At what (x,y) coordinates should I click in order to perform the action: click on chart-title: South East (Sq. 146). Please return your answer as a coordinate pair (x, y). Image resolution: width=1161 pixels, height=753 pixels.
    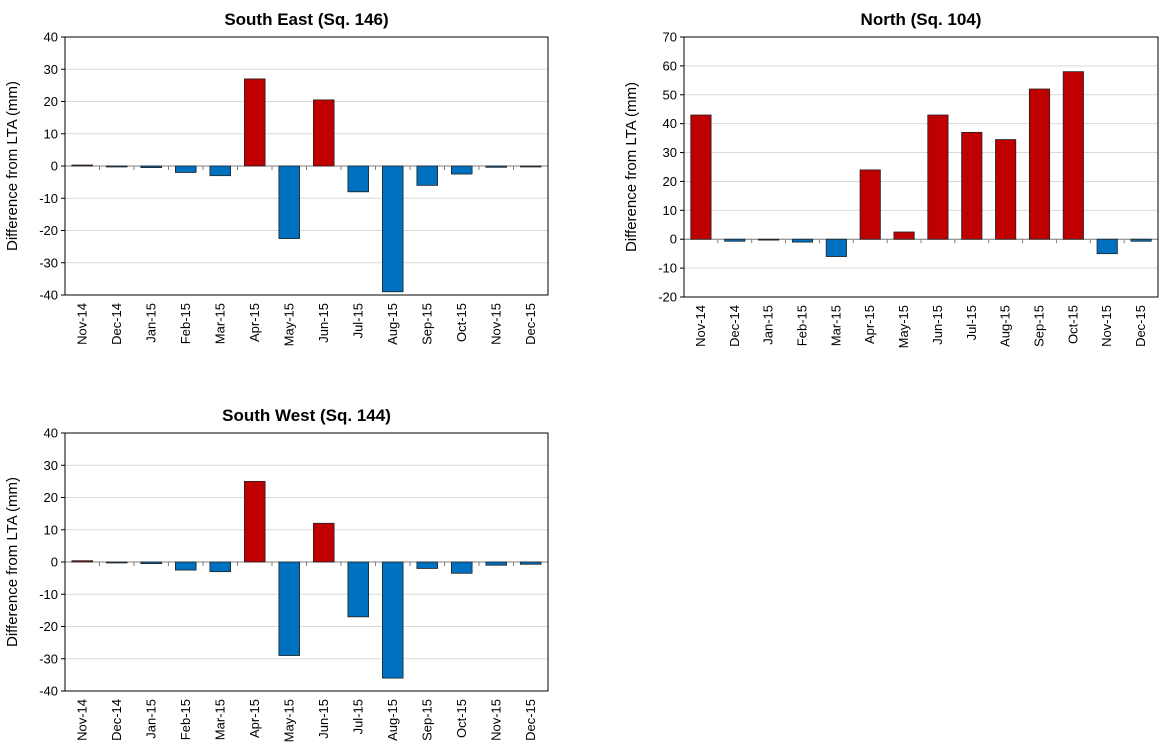
    Looking at the image, I should click on (306, 19).